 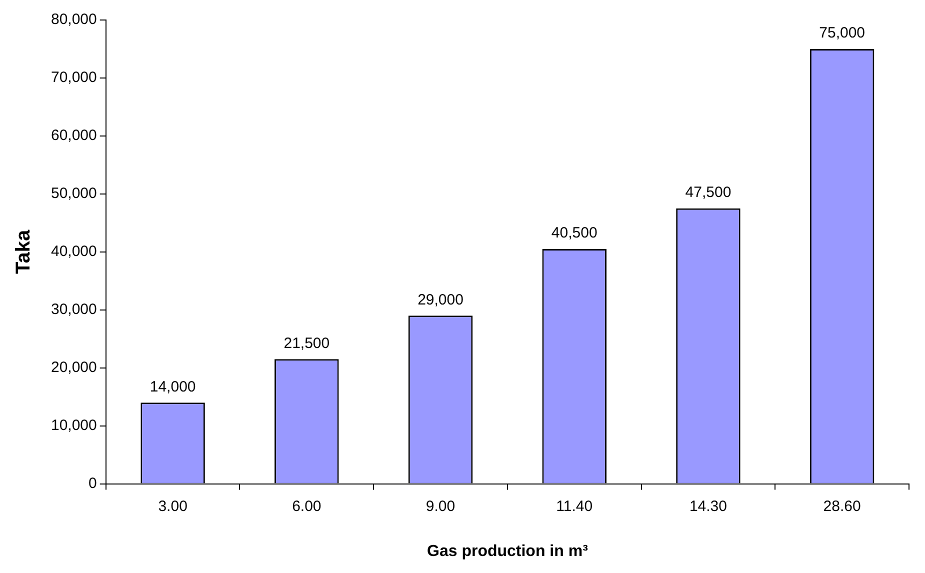 I want to click on data-label: 40,500, so click(x=574, y=233).